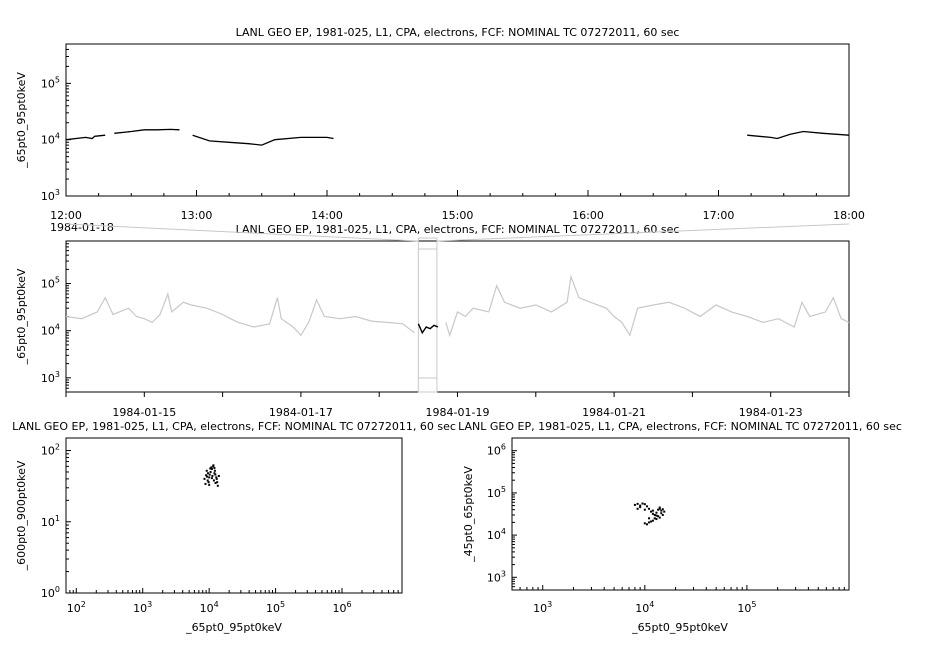  What do you see at coordinates (50, 450) in the screenshot?
I see `y-tick-label: 10²` at bounding box center [50, 450].